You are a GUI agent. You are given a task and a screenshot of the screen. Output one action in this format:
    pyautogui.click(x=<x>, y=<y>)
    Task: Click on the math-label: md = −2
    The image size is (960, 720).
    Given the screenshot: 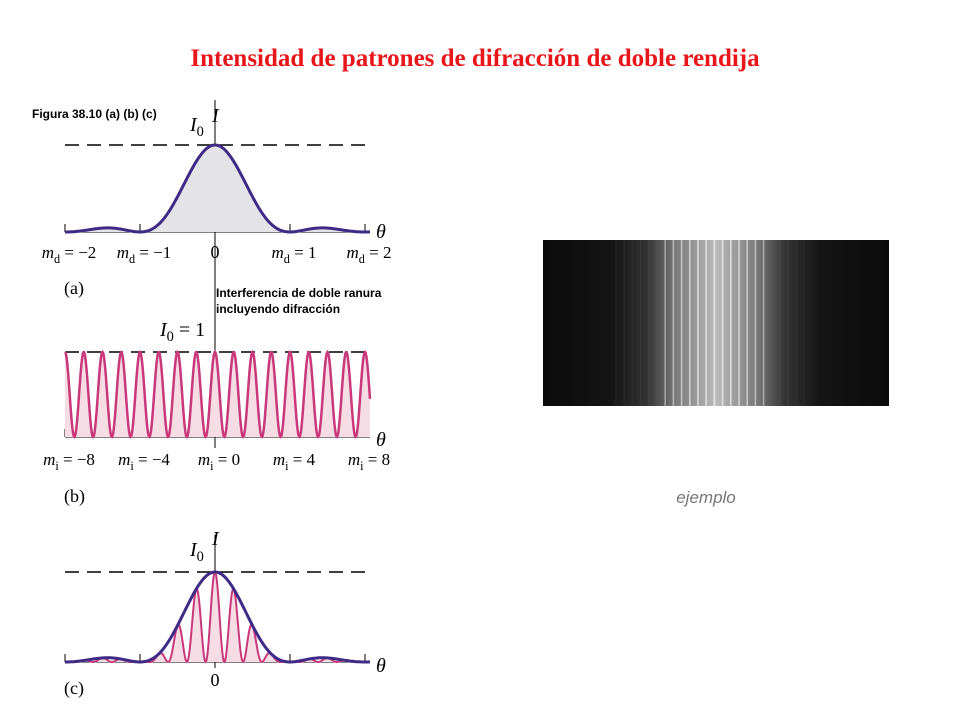 What is the action you would take?
    pyautogui.click(x=69, y=254)
    